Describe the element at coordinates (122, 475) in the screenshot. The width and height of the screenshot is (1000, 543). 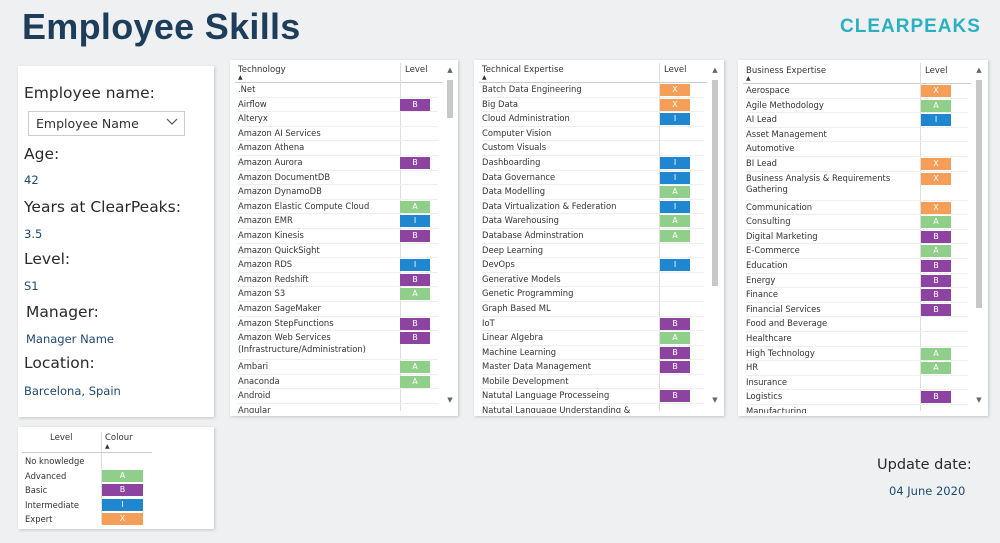
I see `legend-colour-swatch: A` at that location.